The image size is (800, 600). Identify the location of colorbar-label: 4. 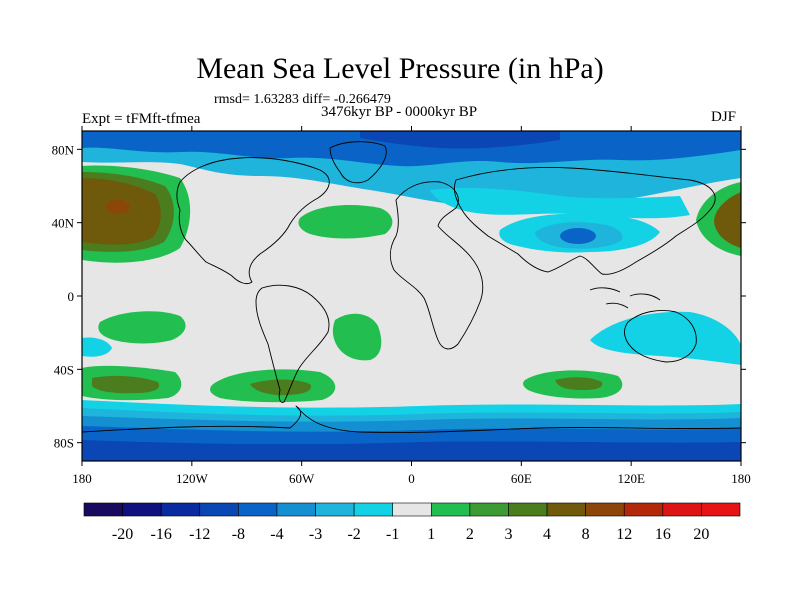
(547, 534).